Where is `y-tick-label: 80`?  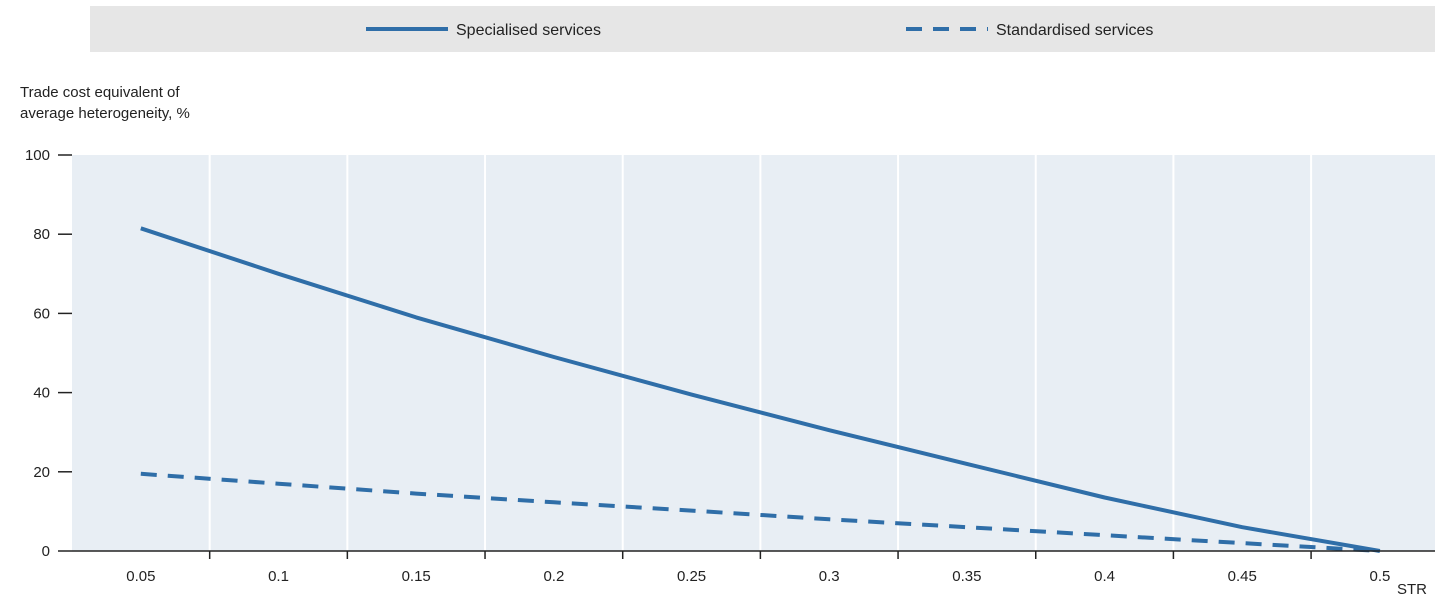 y-tick-label: 80 is located at coordinates (41, 234).